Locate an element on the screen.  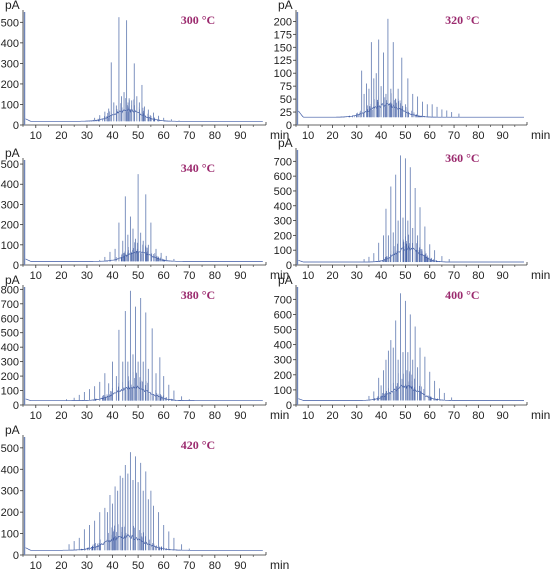
y-tick-label: 75 is located at coordinates (286, 87).